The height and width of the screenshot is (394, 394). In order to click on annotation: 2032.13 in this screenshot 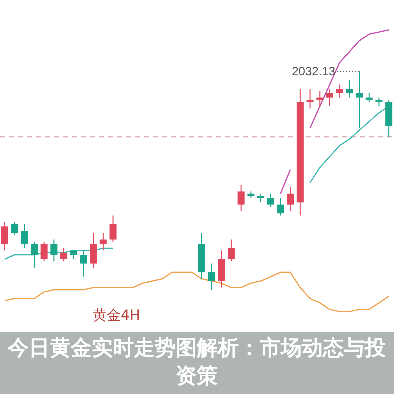, I will do `click(314, 71)`.